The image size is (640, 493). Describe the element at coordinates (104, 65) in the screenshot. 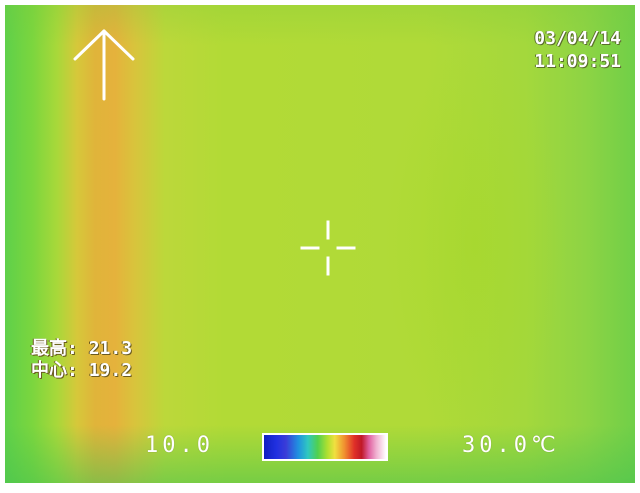

I see `up-arrow-icon` at that location.